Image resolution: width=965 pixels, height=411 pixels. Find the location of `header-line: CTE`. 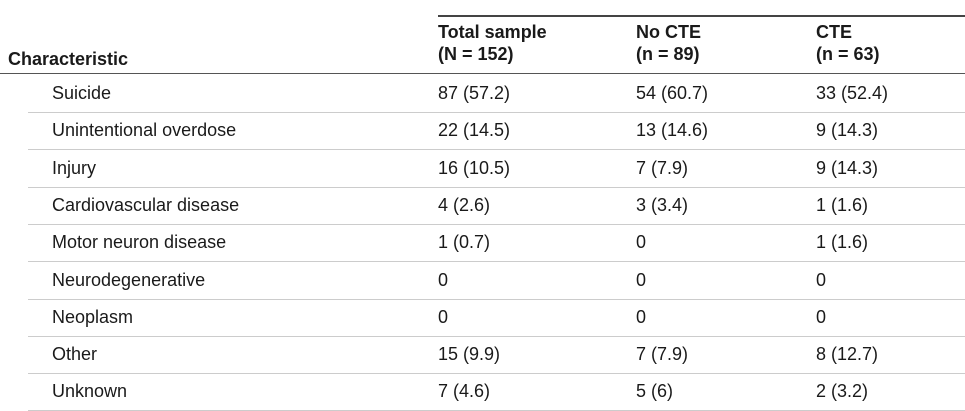

header-line: CTE is located at coordinates (834, 32).